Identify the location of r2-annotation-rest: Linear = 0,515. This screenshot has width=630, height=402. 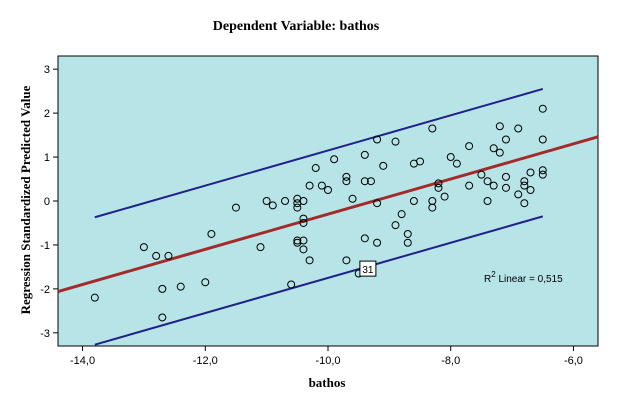
(529, 279).